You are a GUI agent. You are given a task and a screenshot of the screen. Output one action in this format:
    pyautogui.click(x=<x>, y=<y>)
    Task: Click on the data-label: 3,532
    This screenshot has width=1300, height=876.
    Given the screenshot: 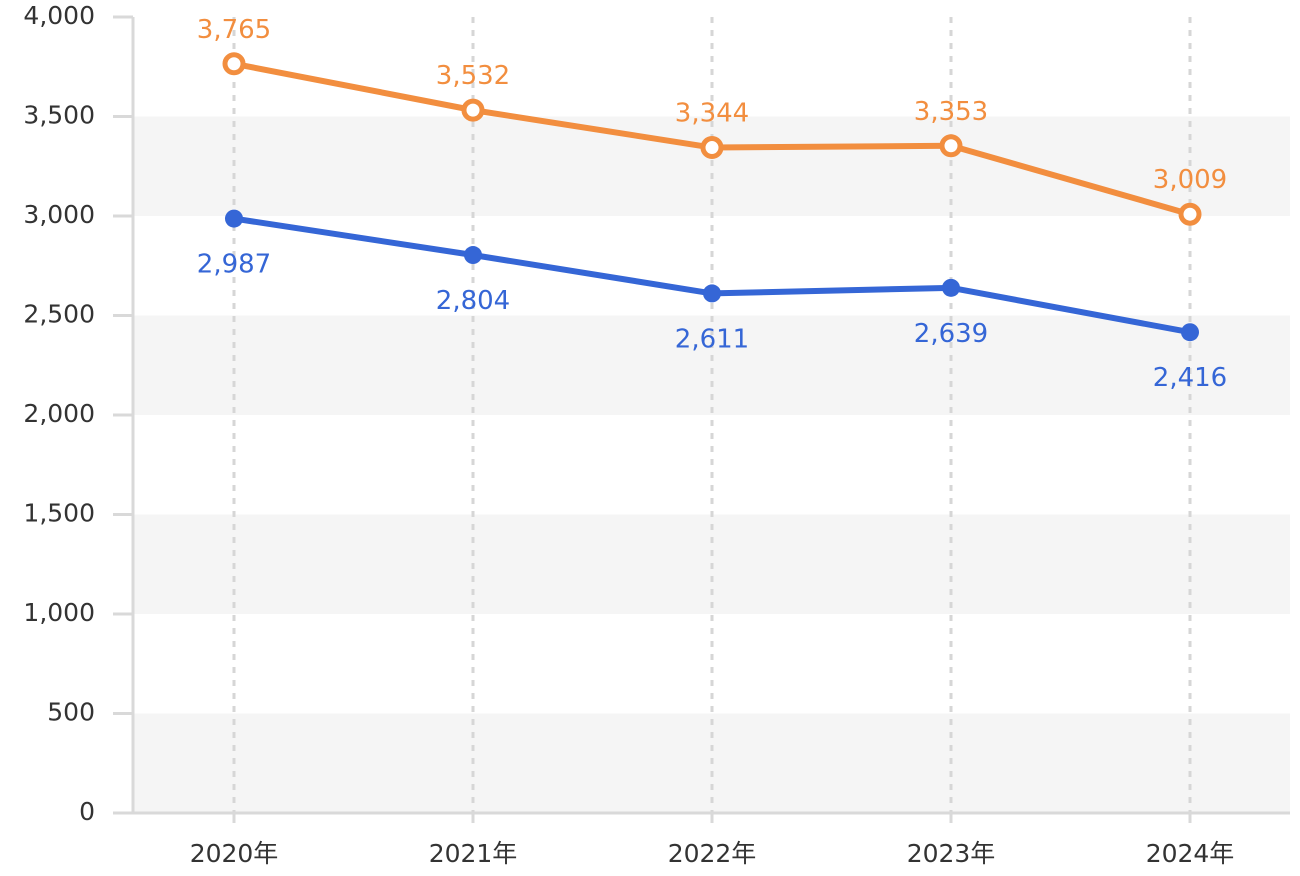 What is the action you would take?
    pyautogui.click(x=473, y=76)
    